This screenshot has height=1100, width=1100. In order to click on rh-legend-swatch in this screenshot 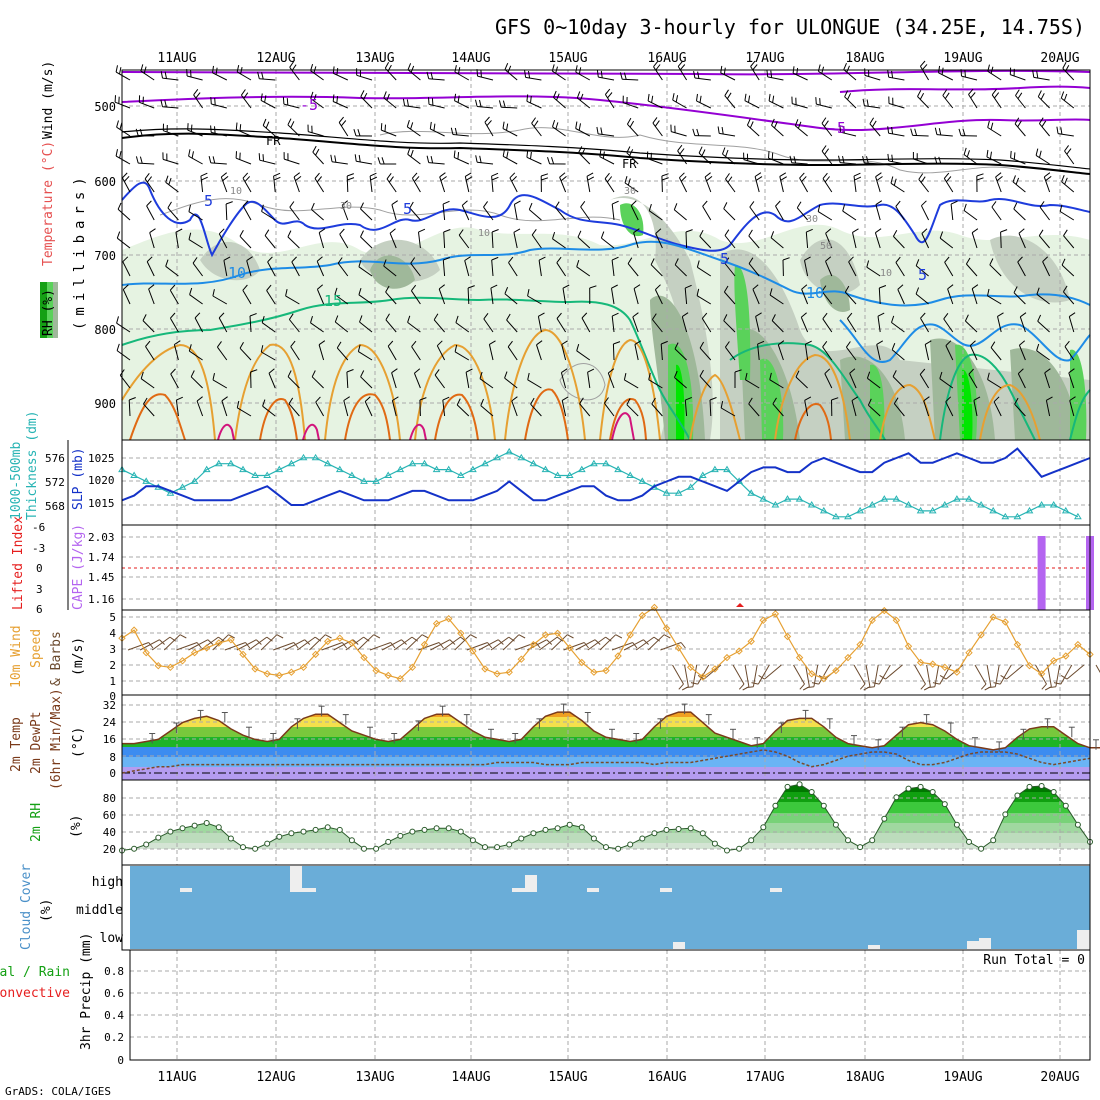, I will do `click(49, 310)`.